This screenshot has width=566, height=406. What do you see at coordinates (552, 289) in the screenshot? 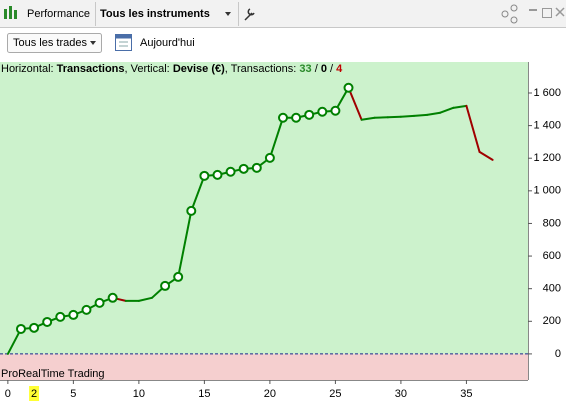
I see `y-tick-label: 400` at bounding box center [552, 289].